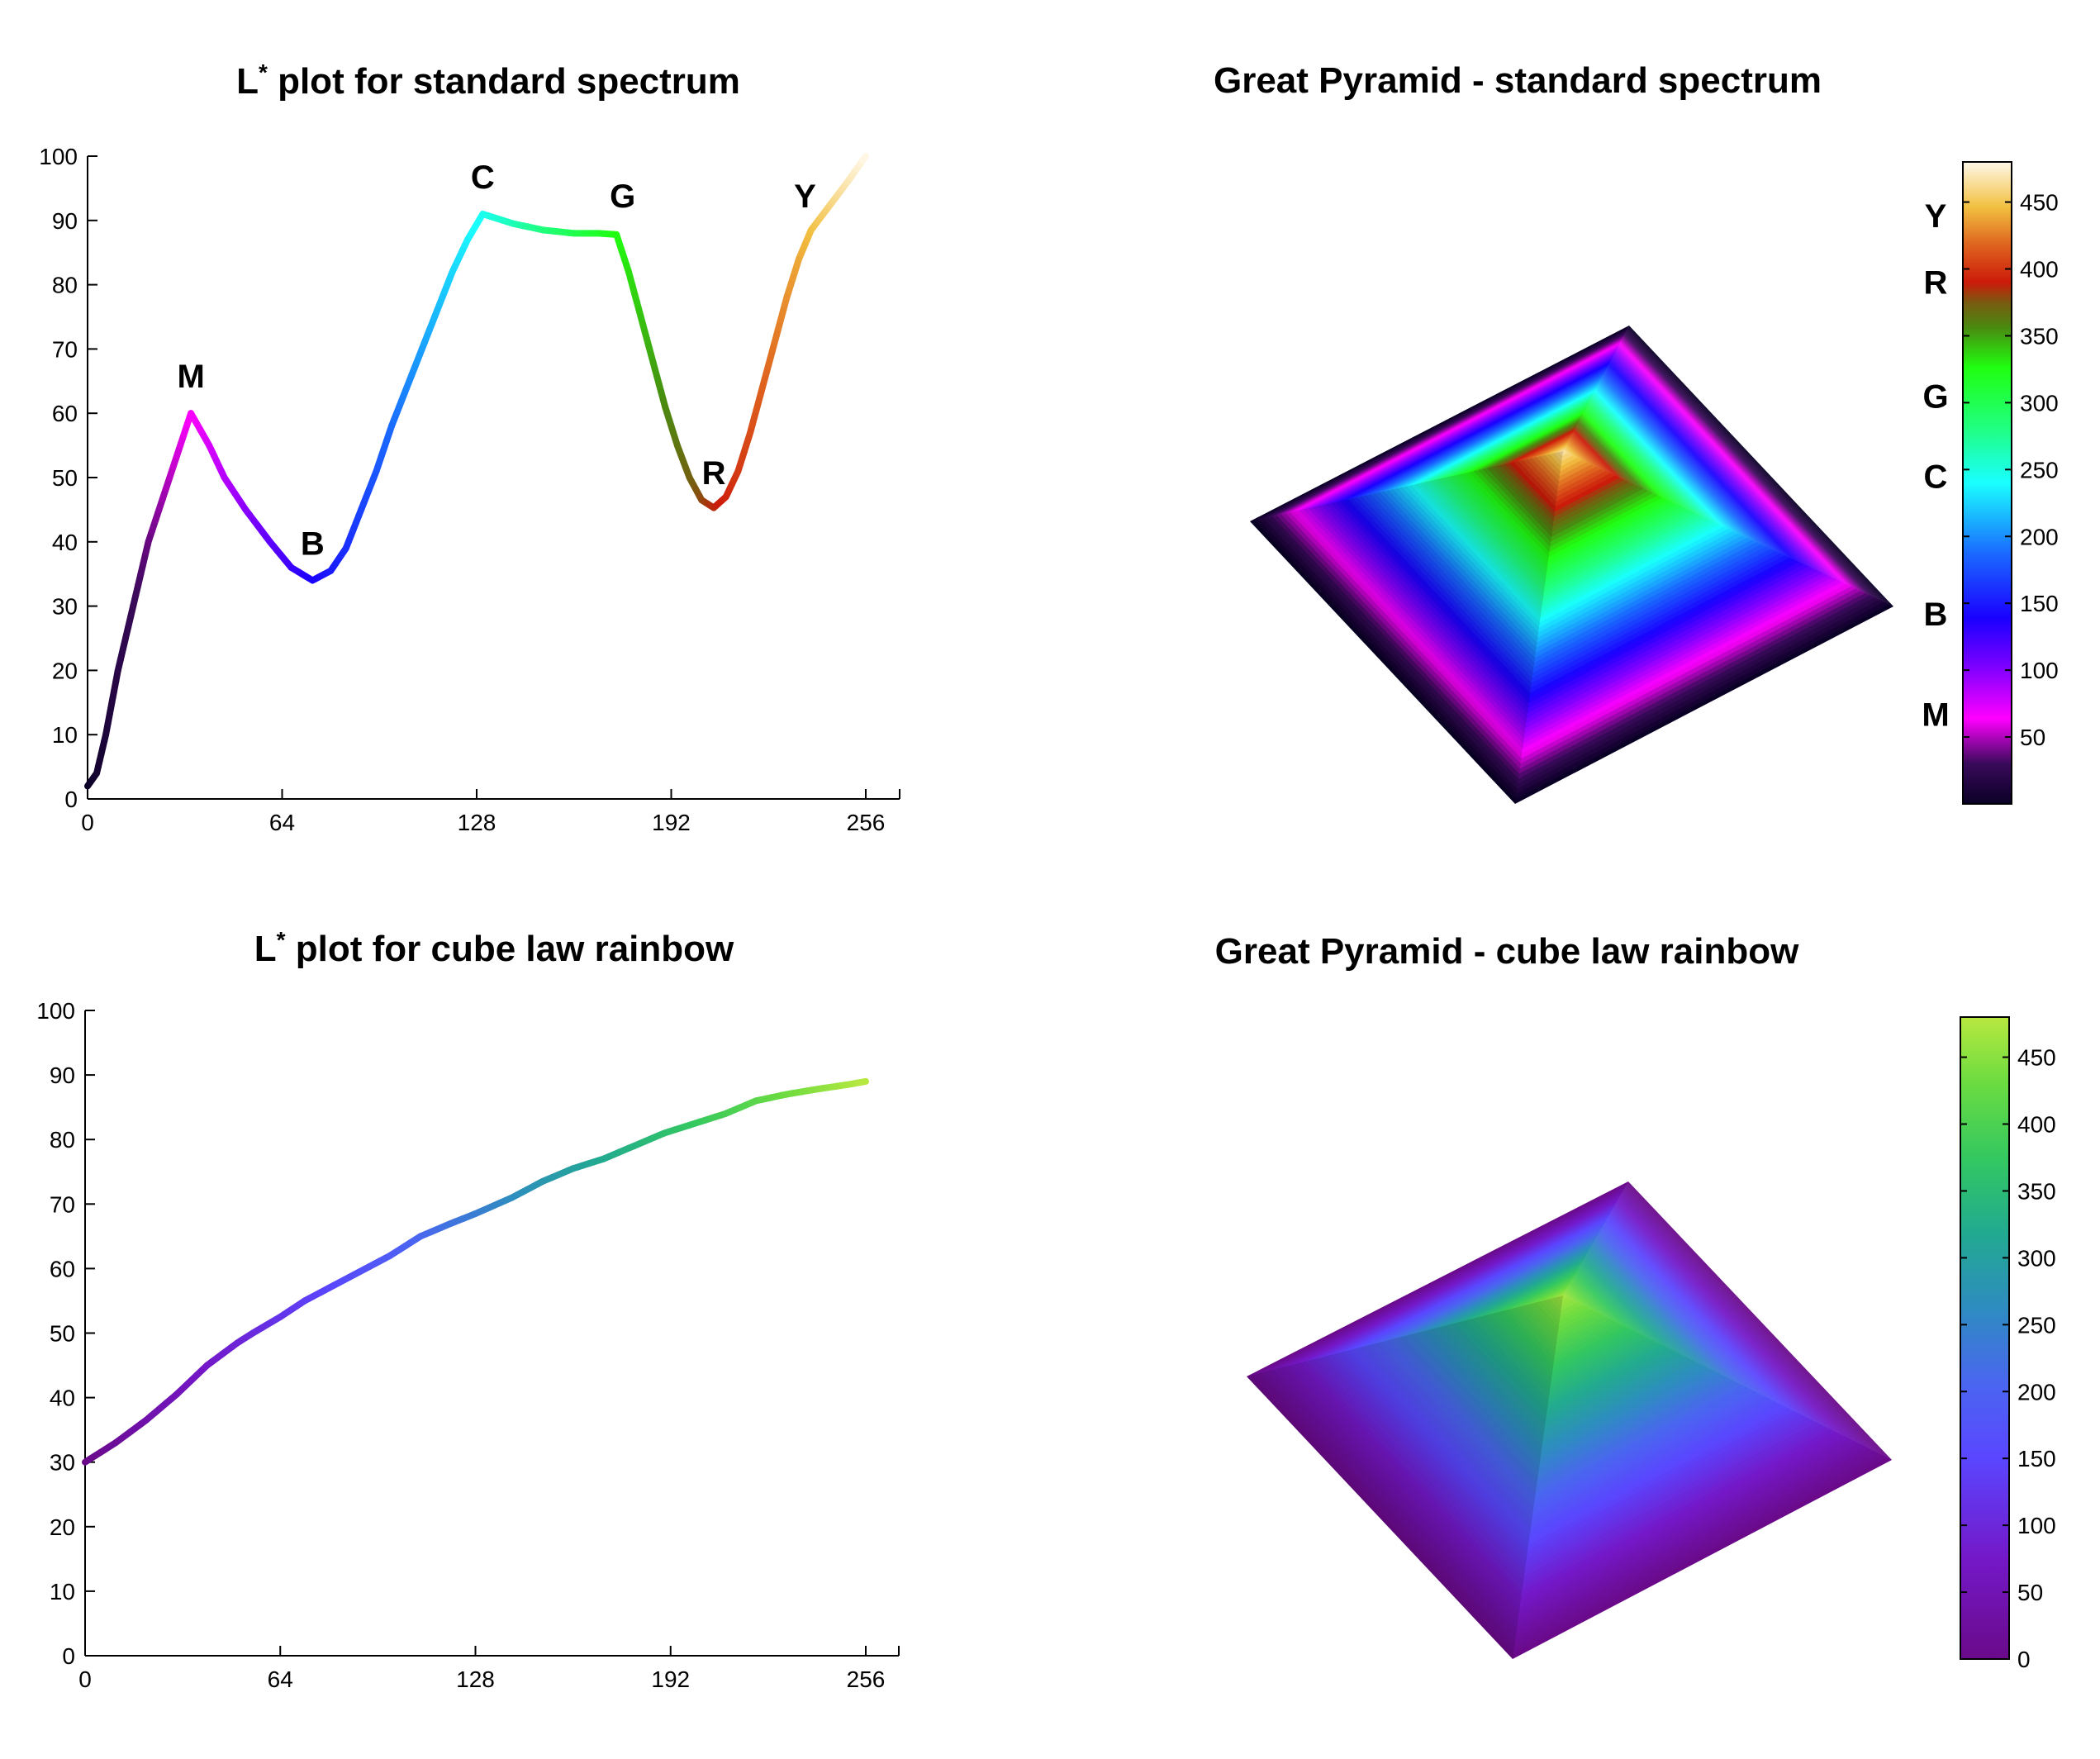  I want to click on annotation-label: Y, so click(805, 196).